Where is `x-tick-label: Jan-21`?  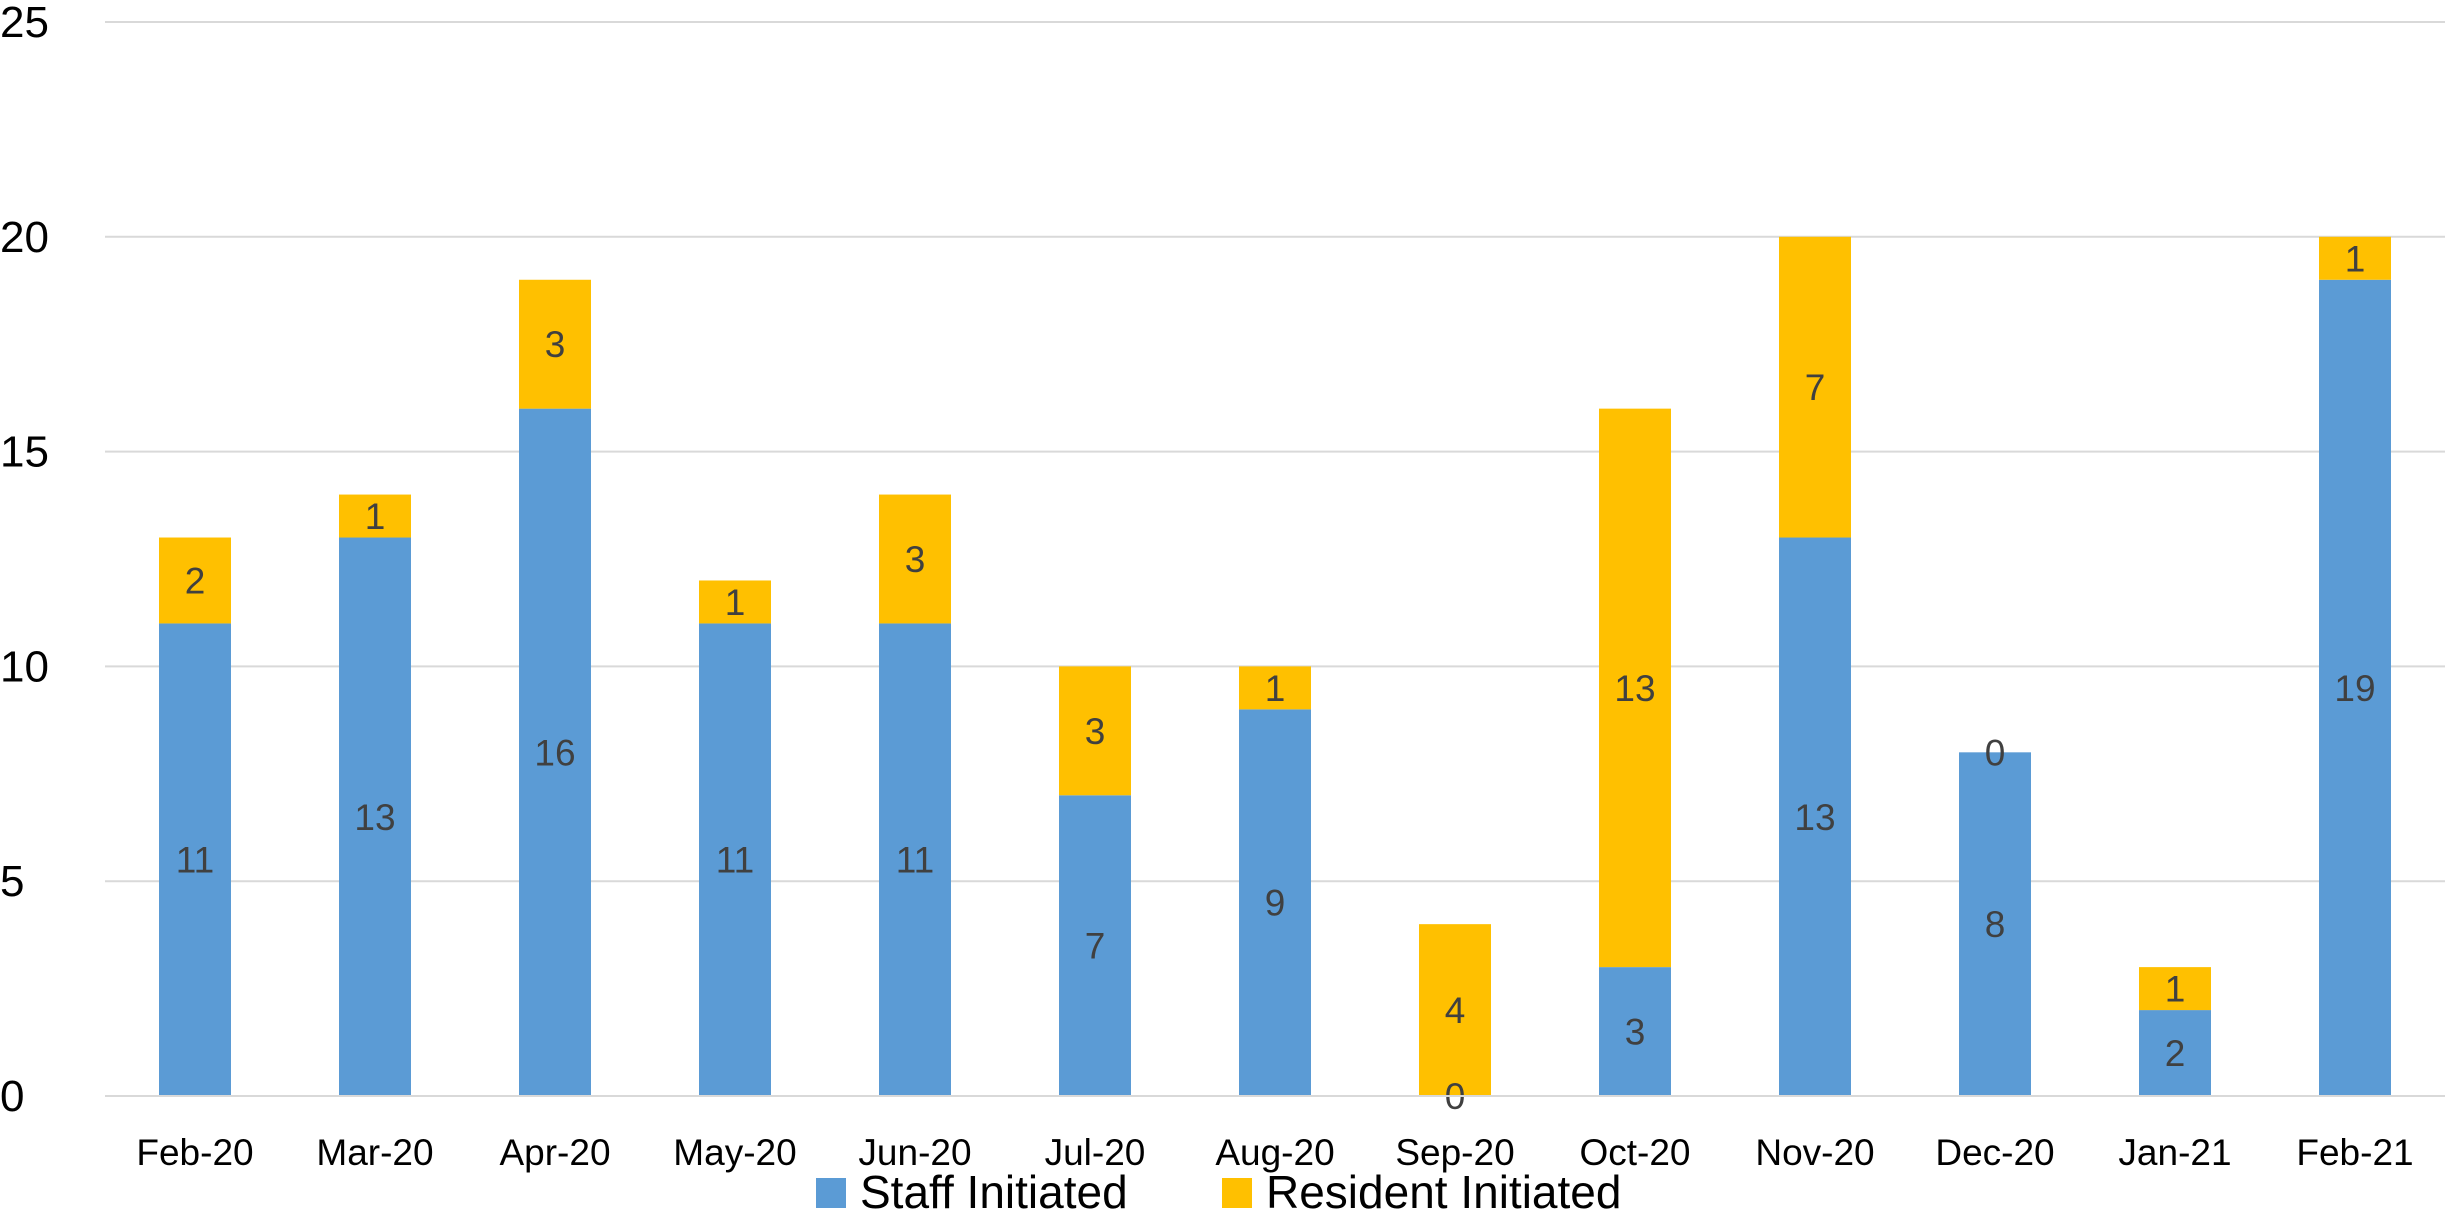 x-tick-label: Jan-21 is located at coordinates (2174, 1152).